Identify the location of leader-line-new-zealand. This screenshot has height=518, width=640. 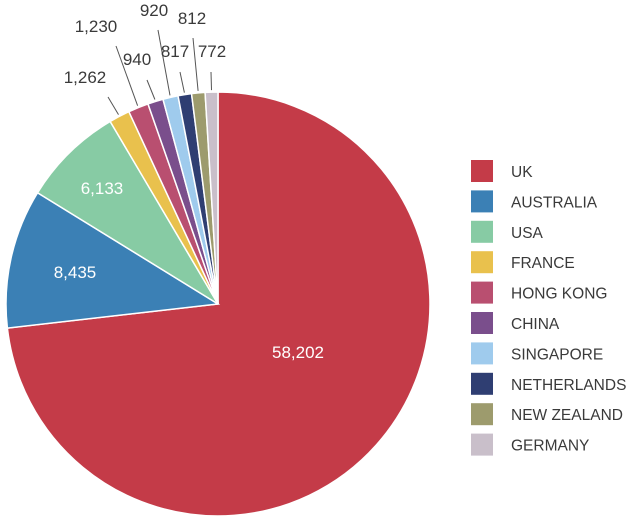
(195, 64).